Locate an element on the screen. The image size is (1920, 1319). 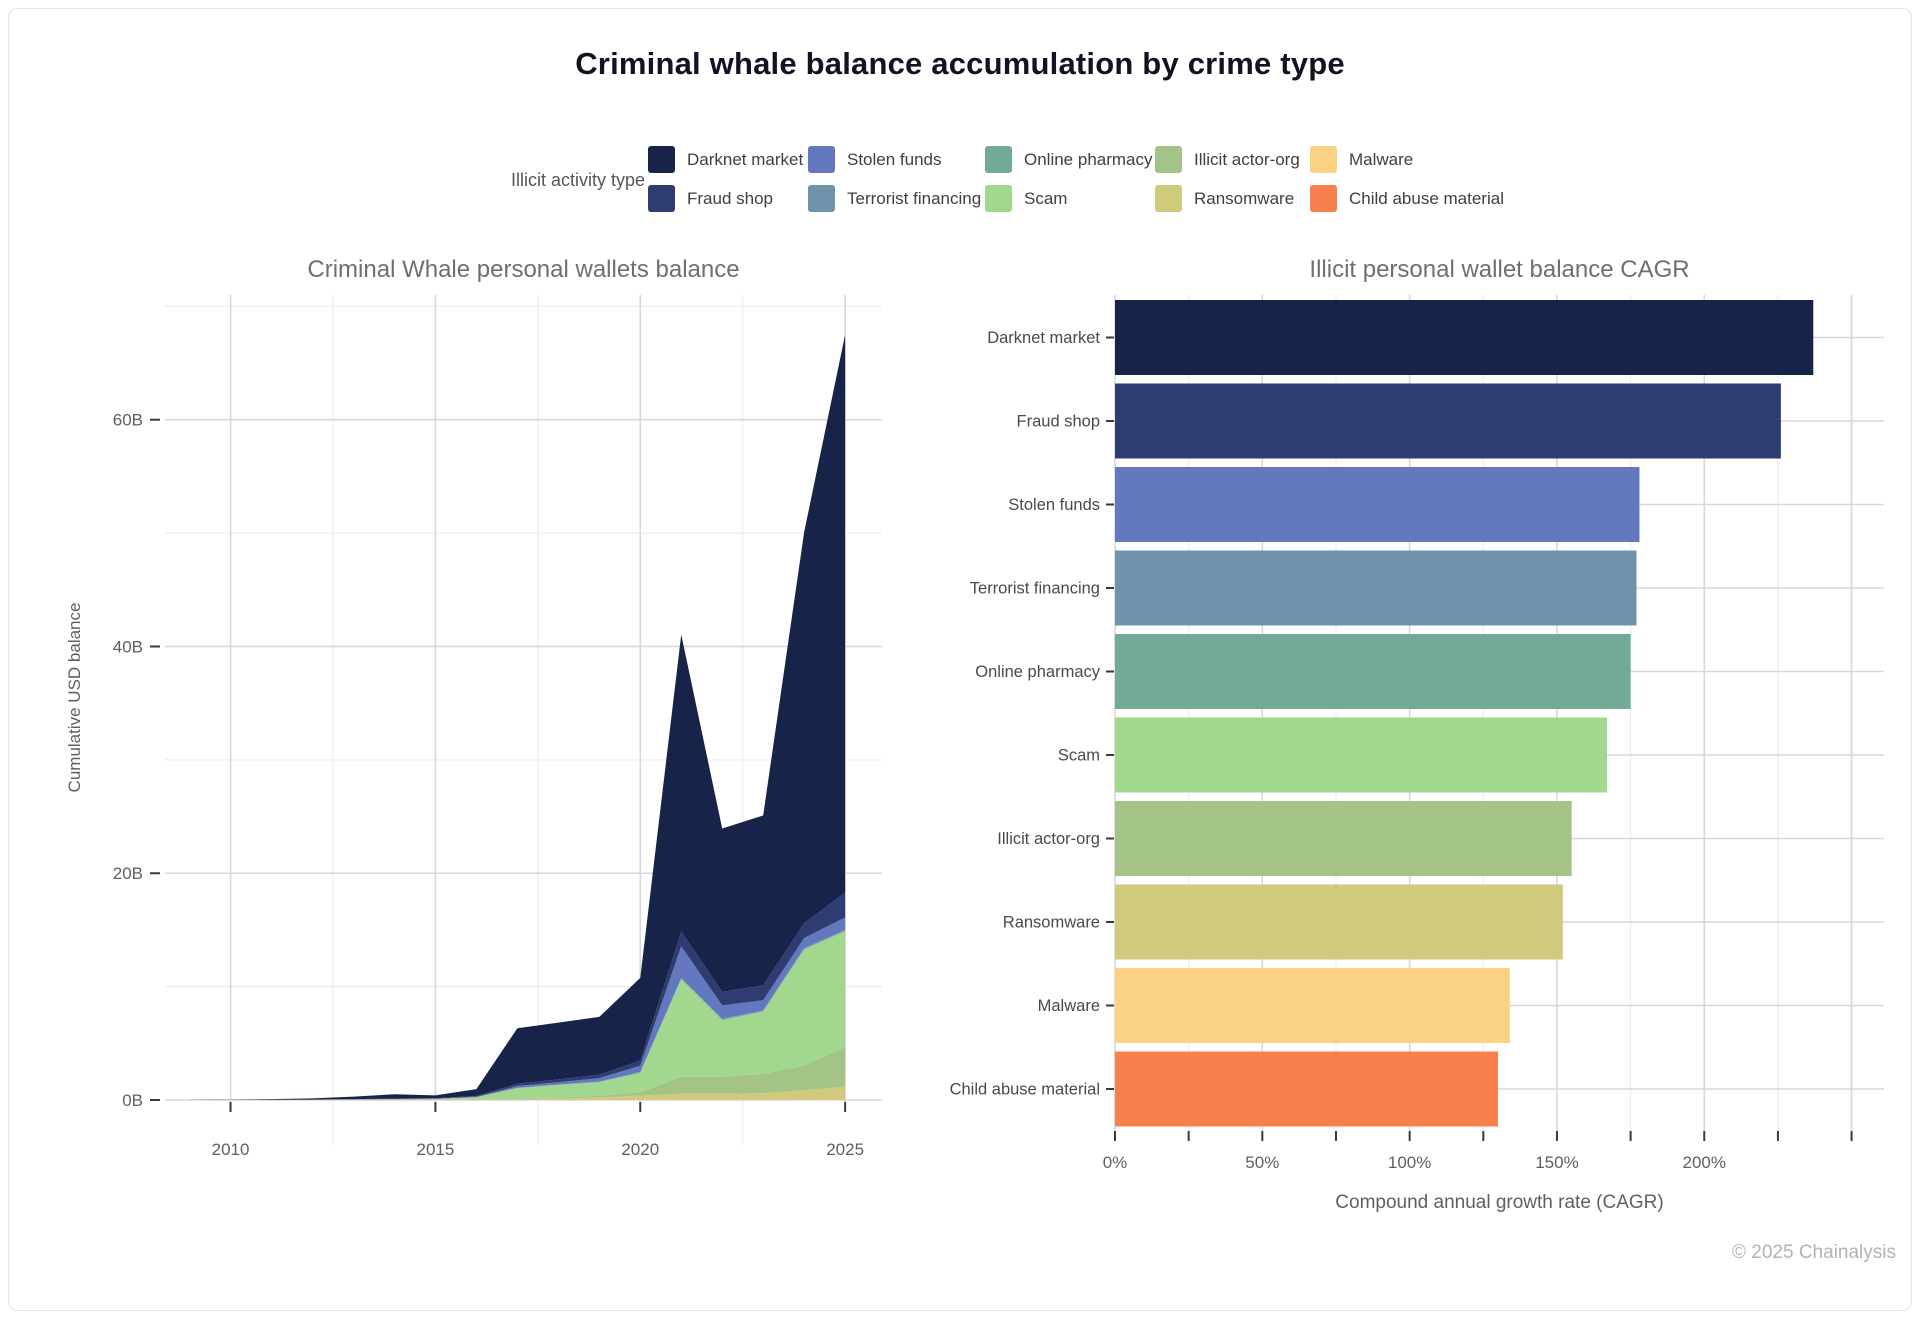
legend-label: Ransomware is located at coordinates (1244, 198).